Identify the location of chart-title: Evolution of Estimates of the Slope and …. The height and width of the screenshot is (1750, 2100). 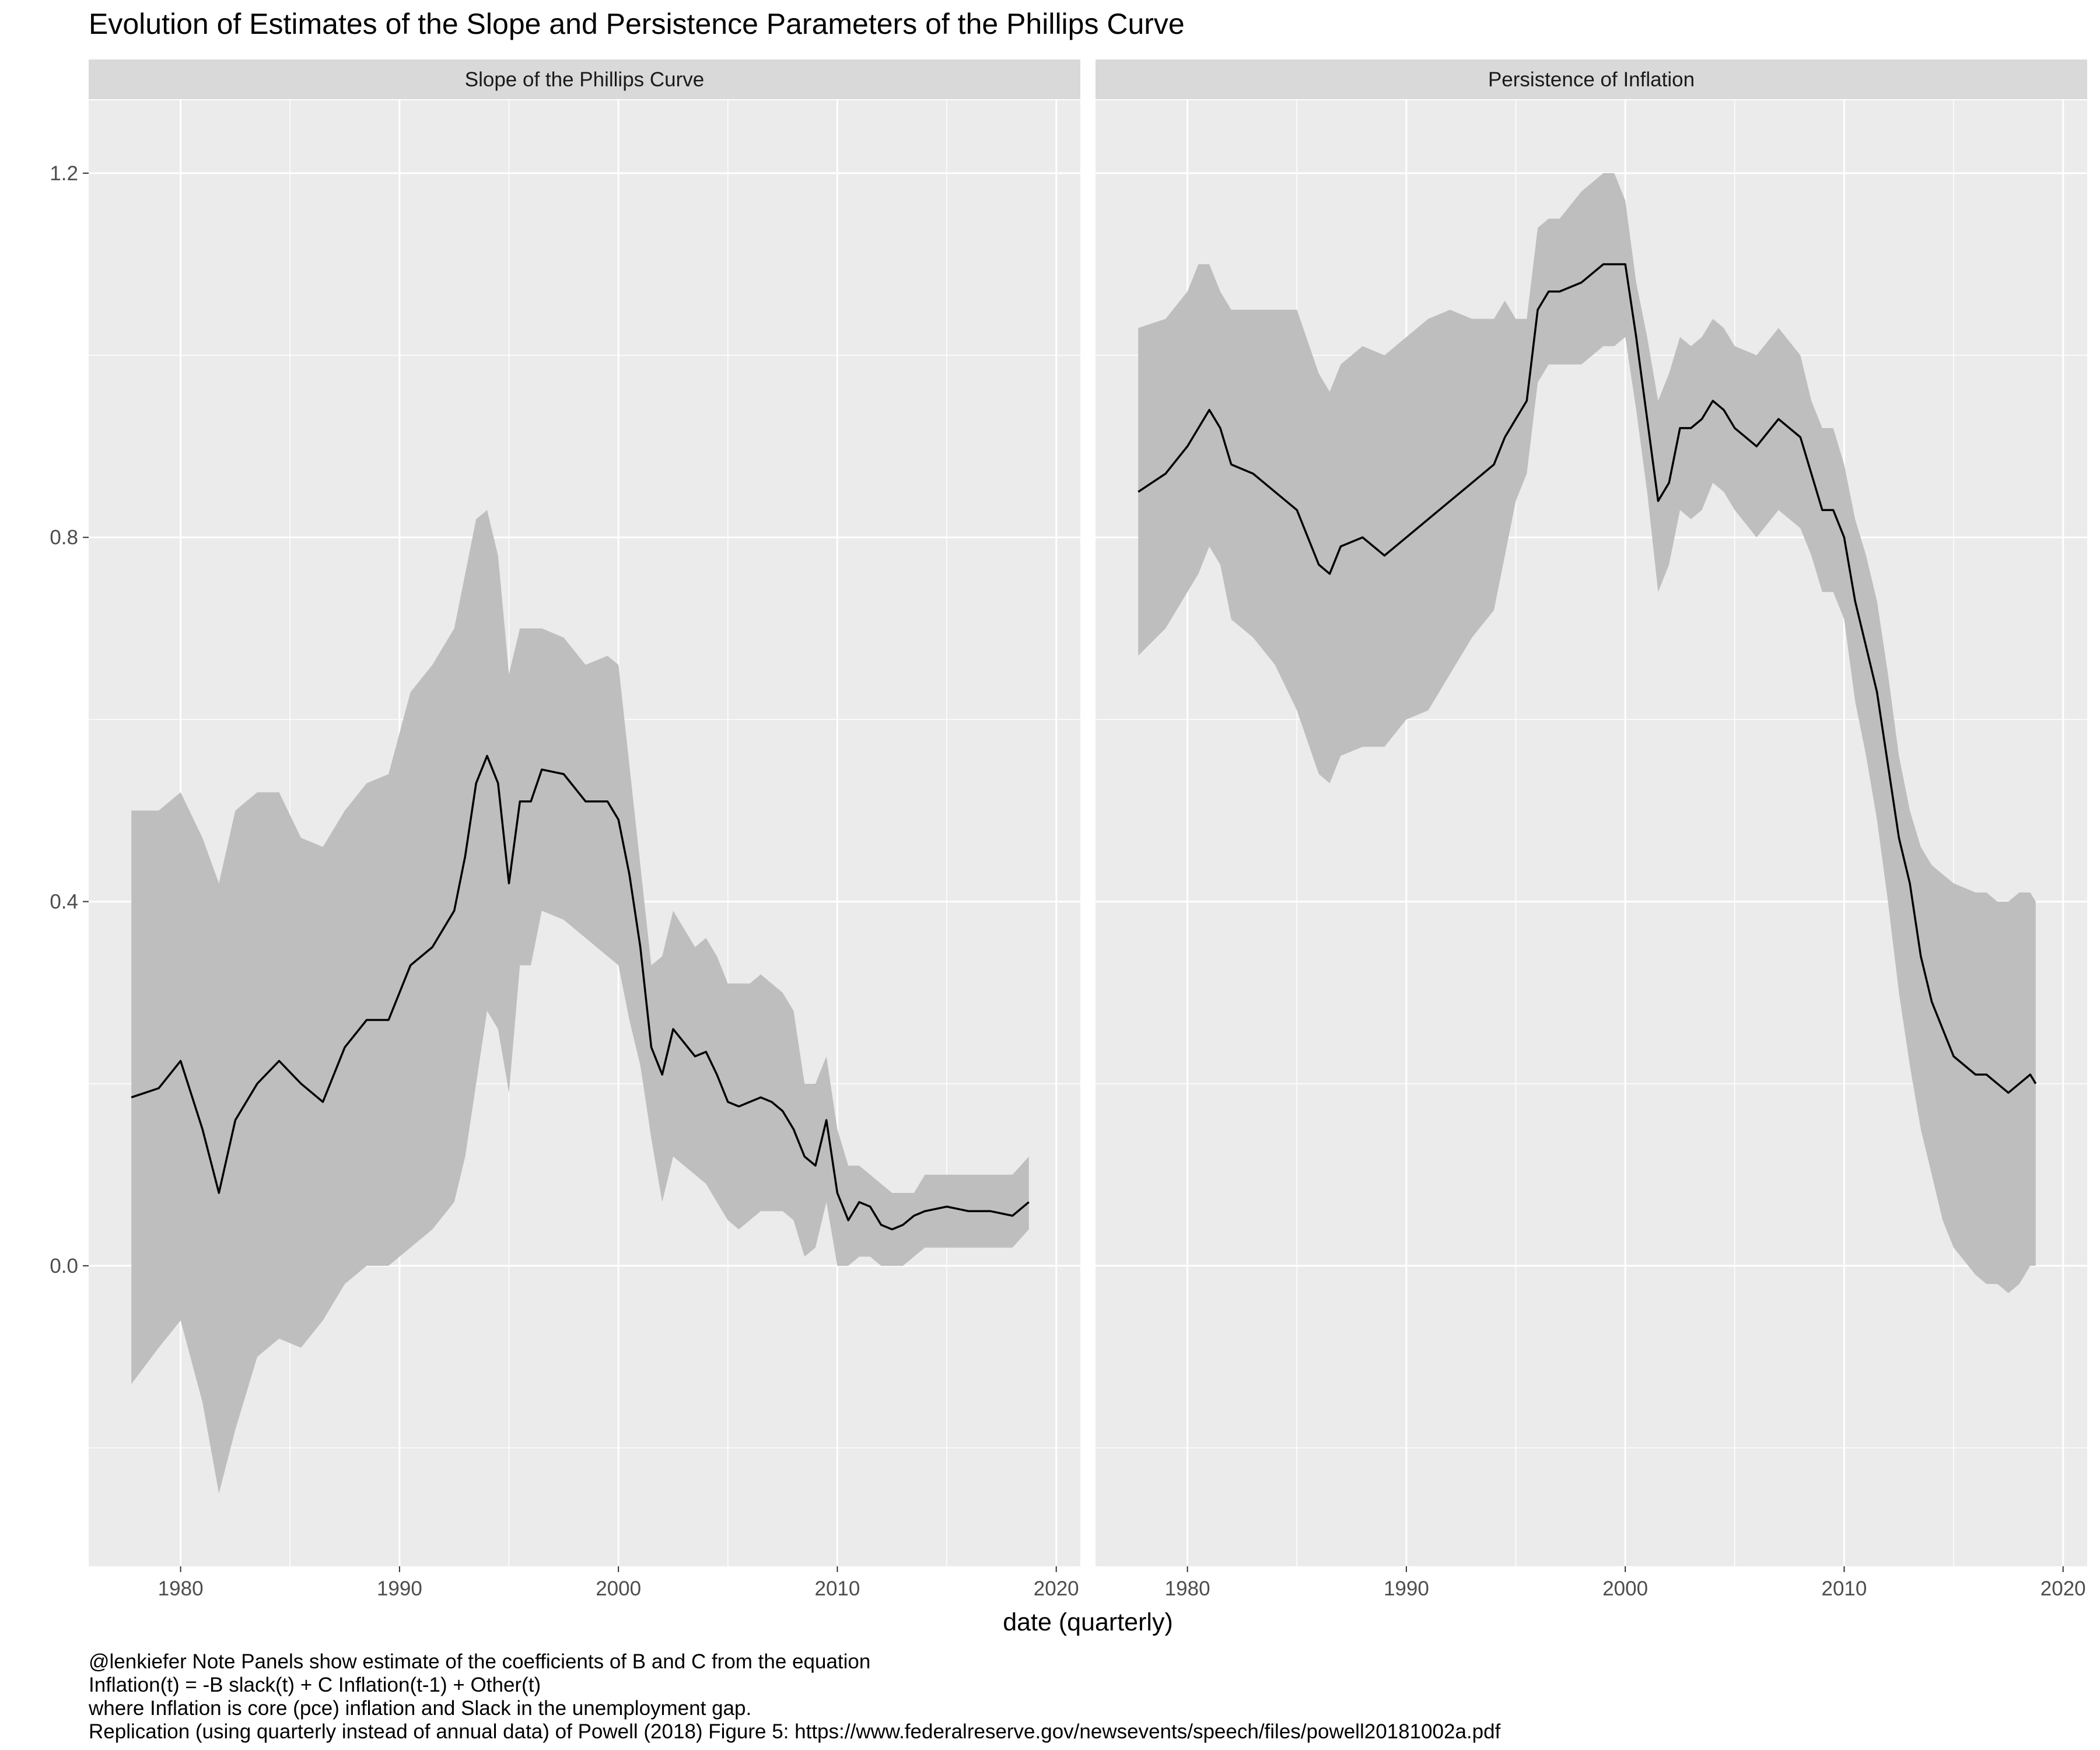
(637, 24).